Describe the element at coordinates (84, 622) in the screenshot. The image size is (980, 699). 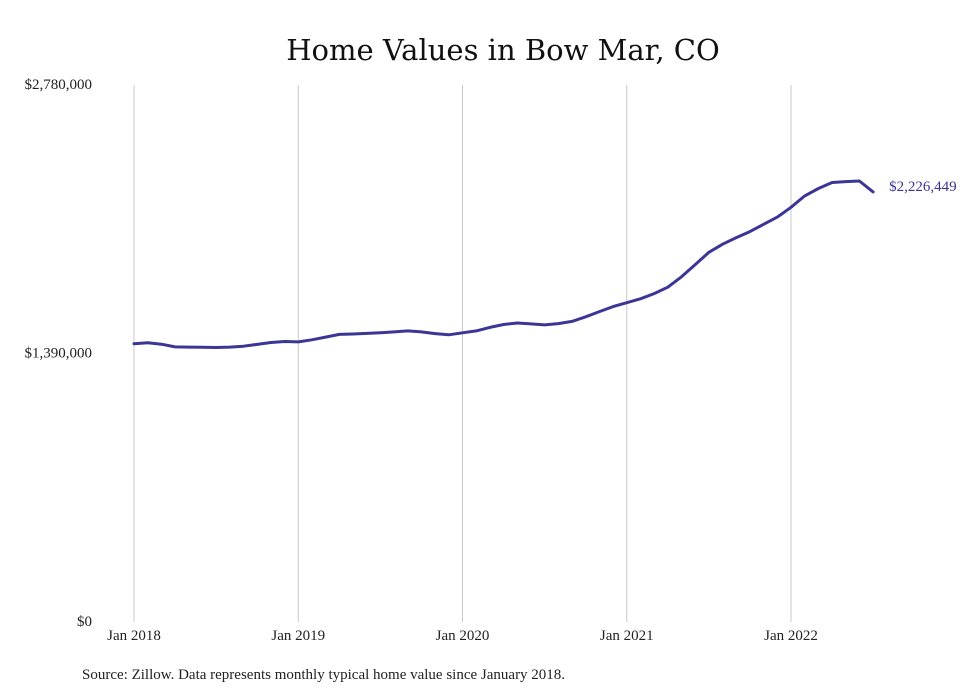
I see `y-tick-label: $0` at that location.